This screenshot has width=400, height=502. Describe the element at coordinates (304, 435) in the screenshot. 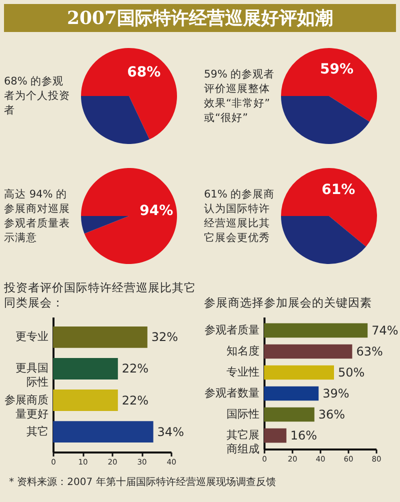

I see `data-label: 16%` at that location.